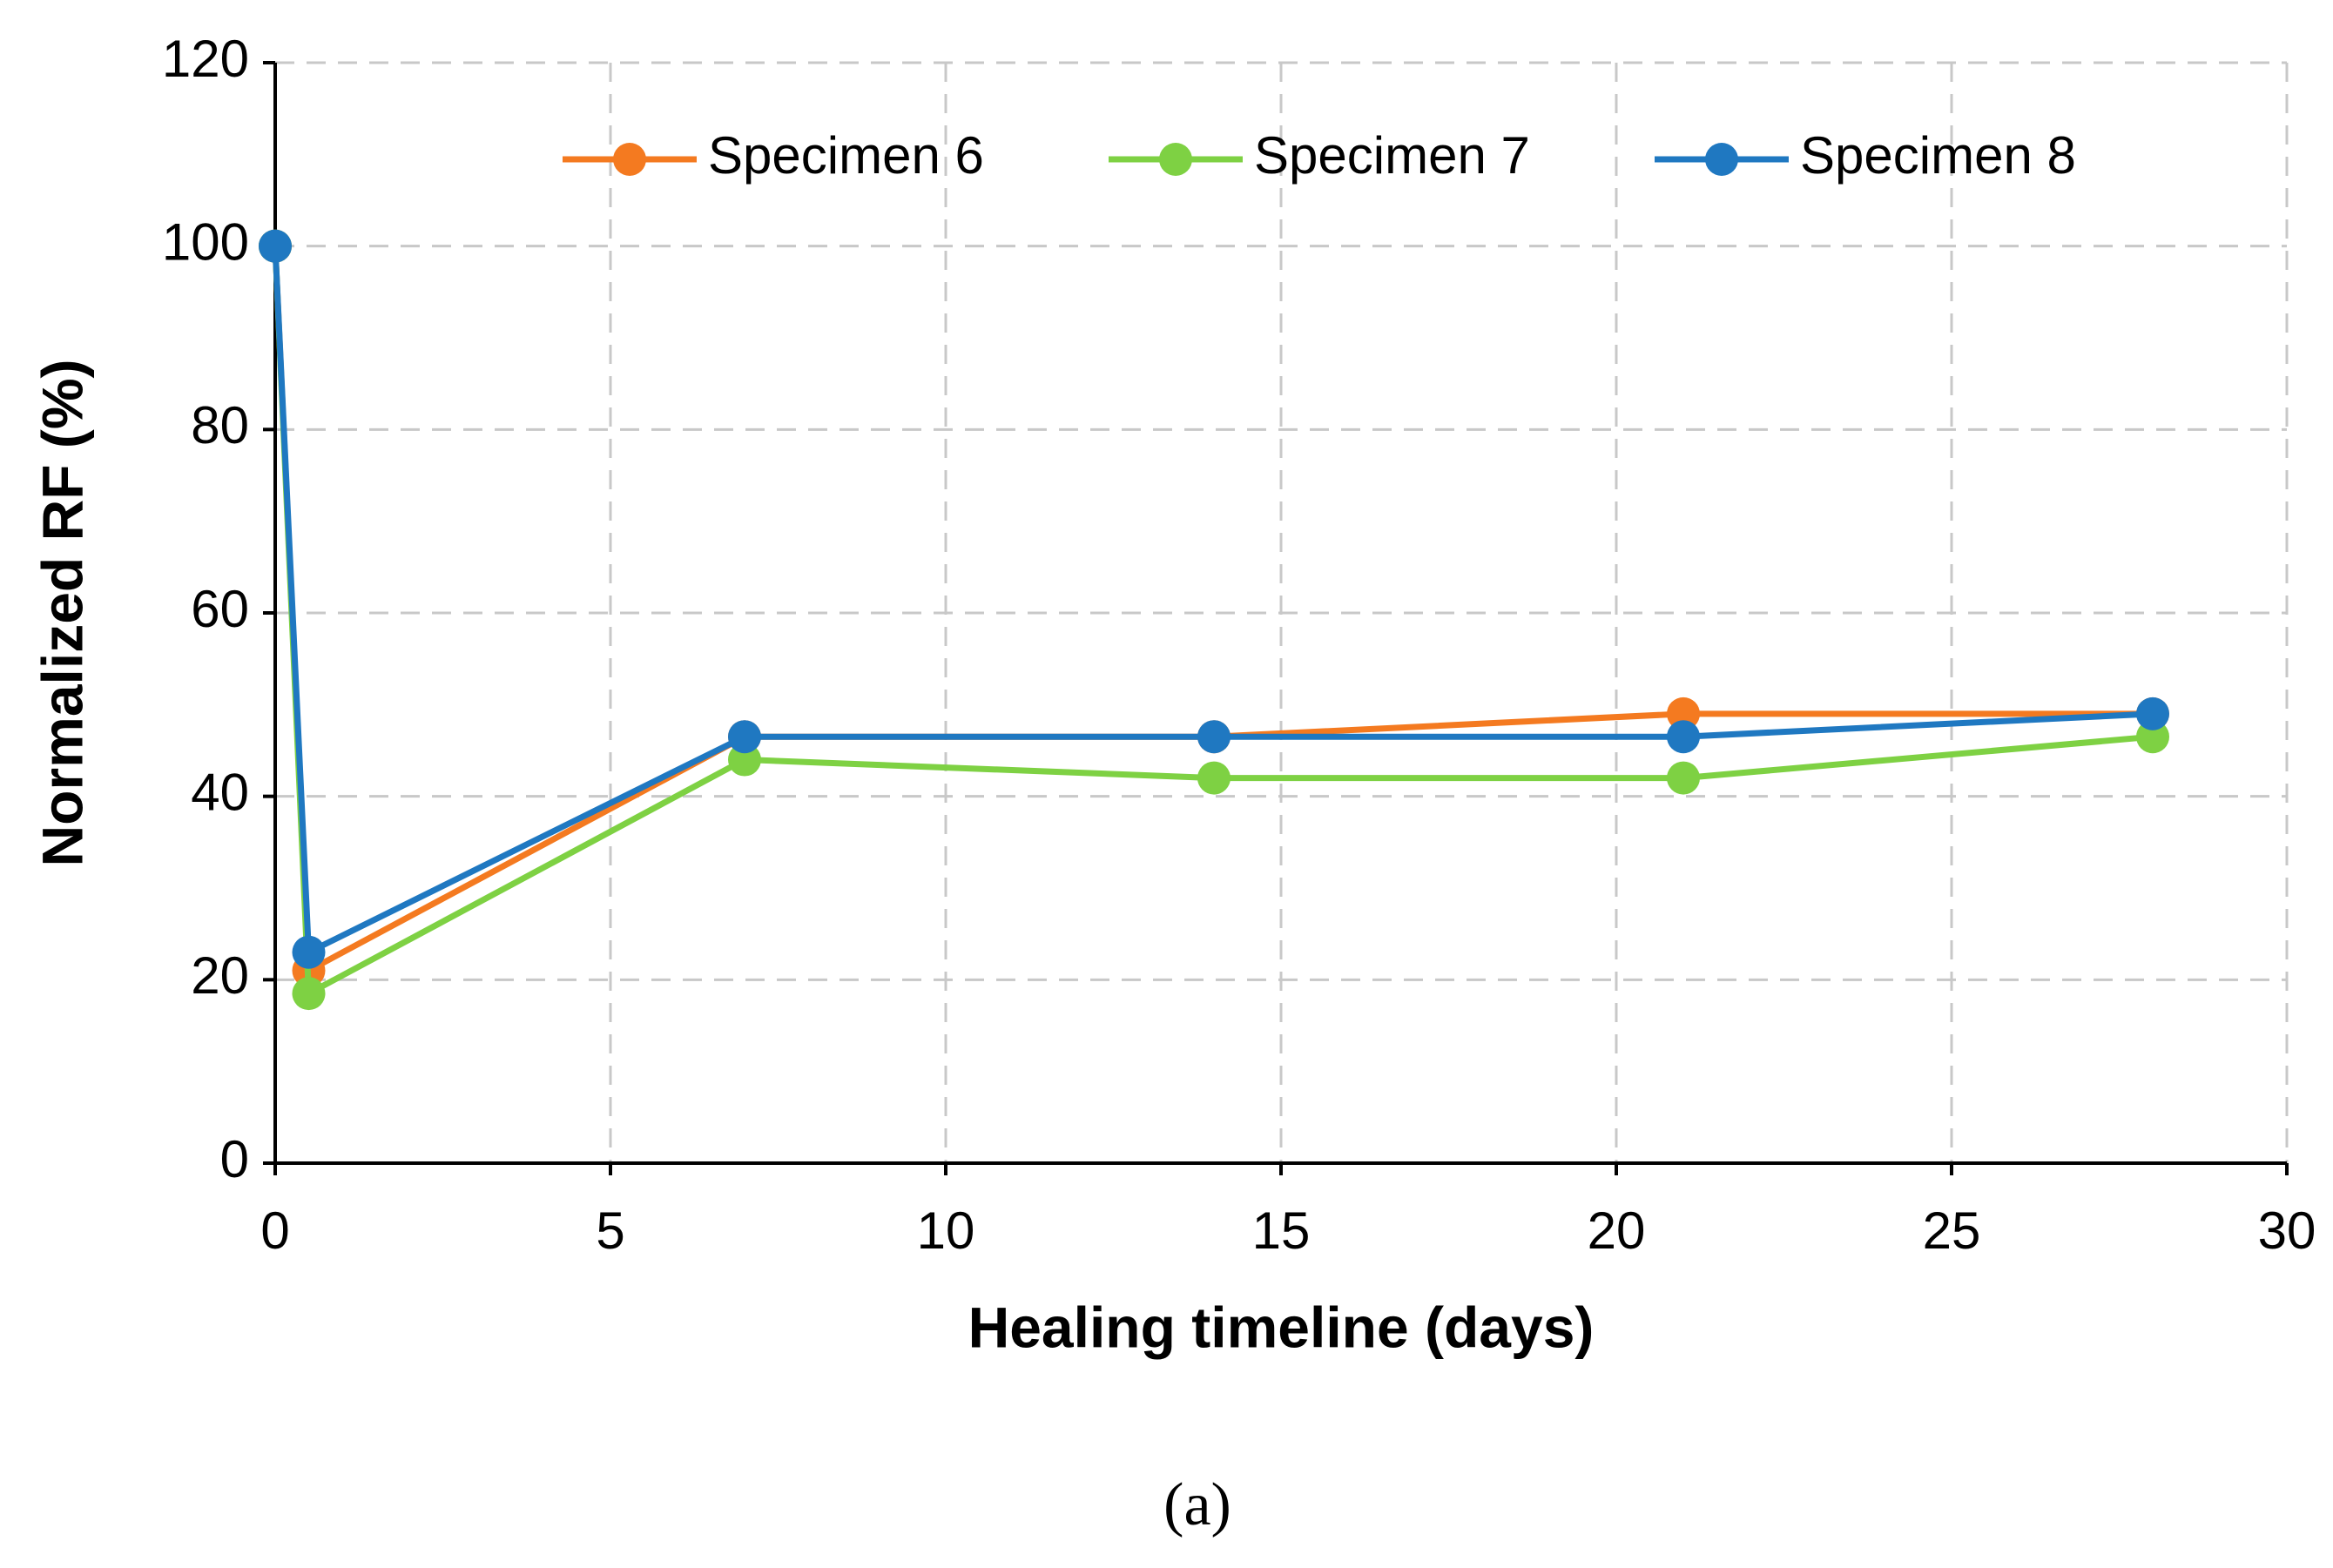  Describe the element at coordinates (220, 425) in the screenshot. I see `y-tick-label: 80` at that location.